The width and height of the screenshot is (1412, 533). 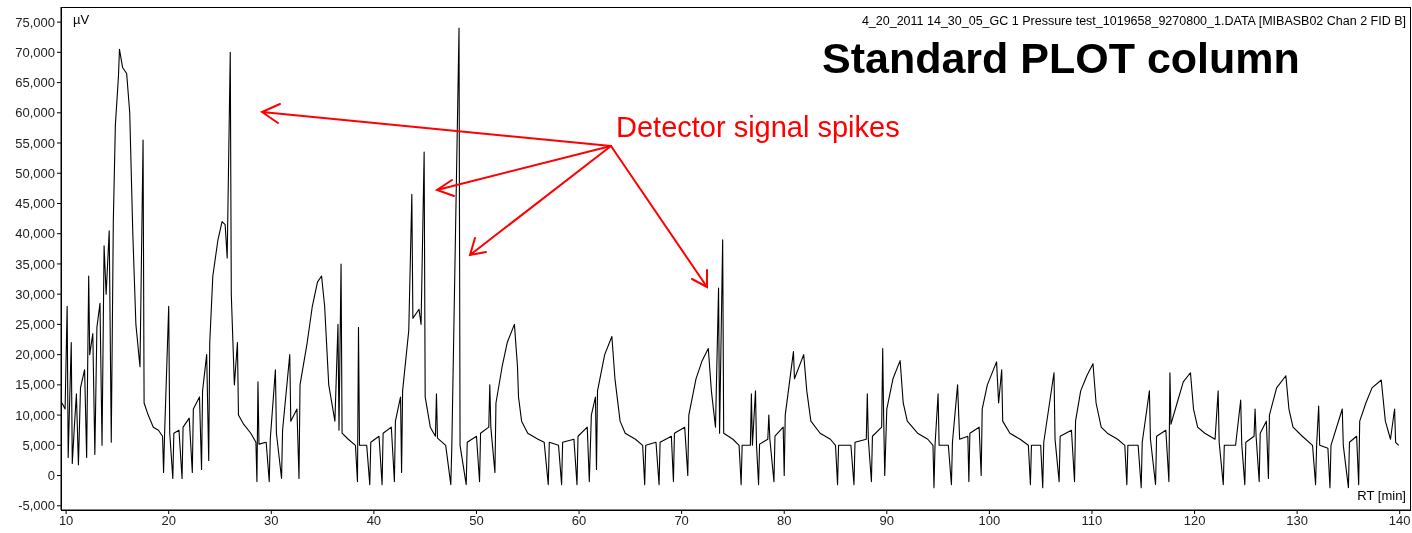 What do you see at coordinates (35, 52) in the screenshot?
I see `y-tick-label: 70,000` at bounding box center [35, 52].